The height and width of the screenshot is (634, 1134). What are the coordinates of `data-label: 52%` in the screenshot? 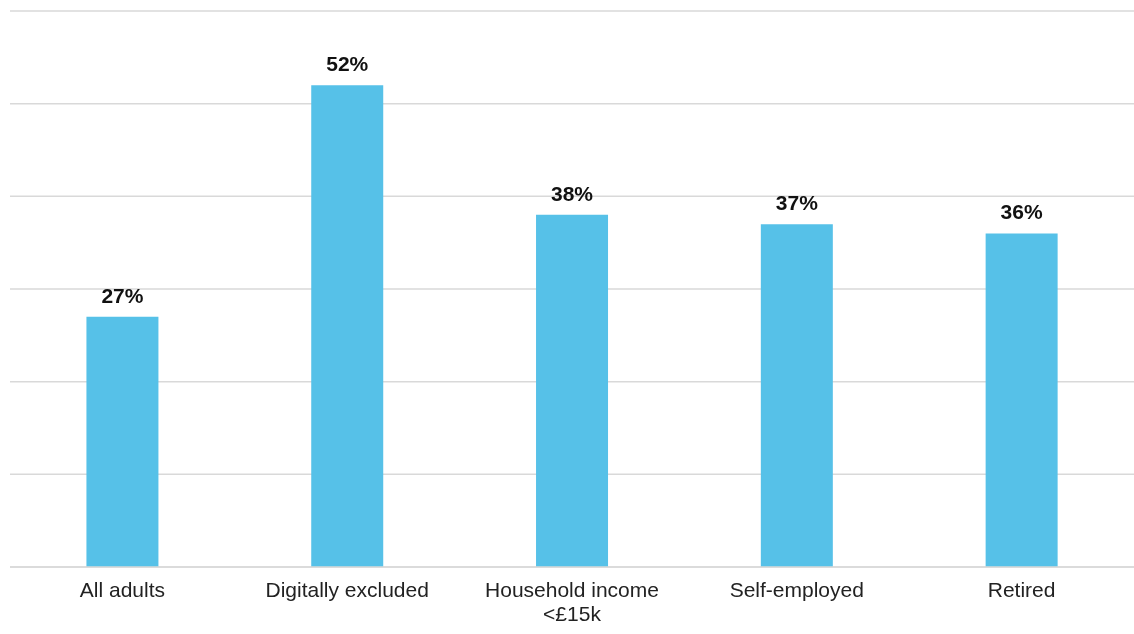 It's located at (347, 64).